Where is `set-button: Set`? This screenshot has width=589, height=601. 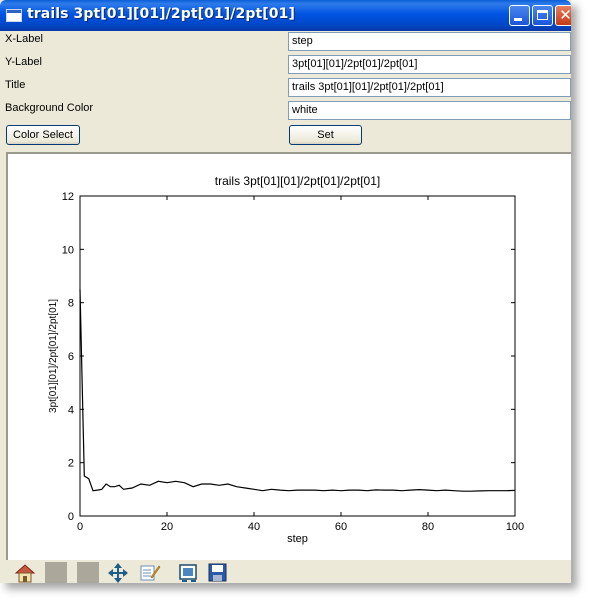
set-button: Set is located at coordinates (325, 135).